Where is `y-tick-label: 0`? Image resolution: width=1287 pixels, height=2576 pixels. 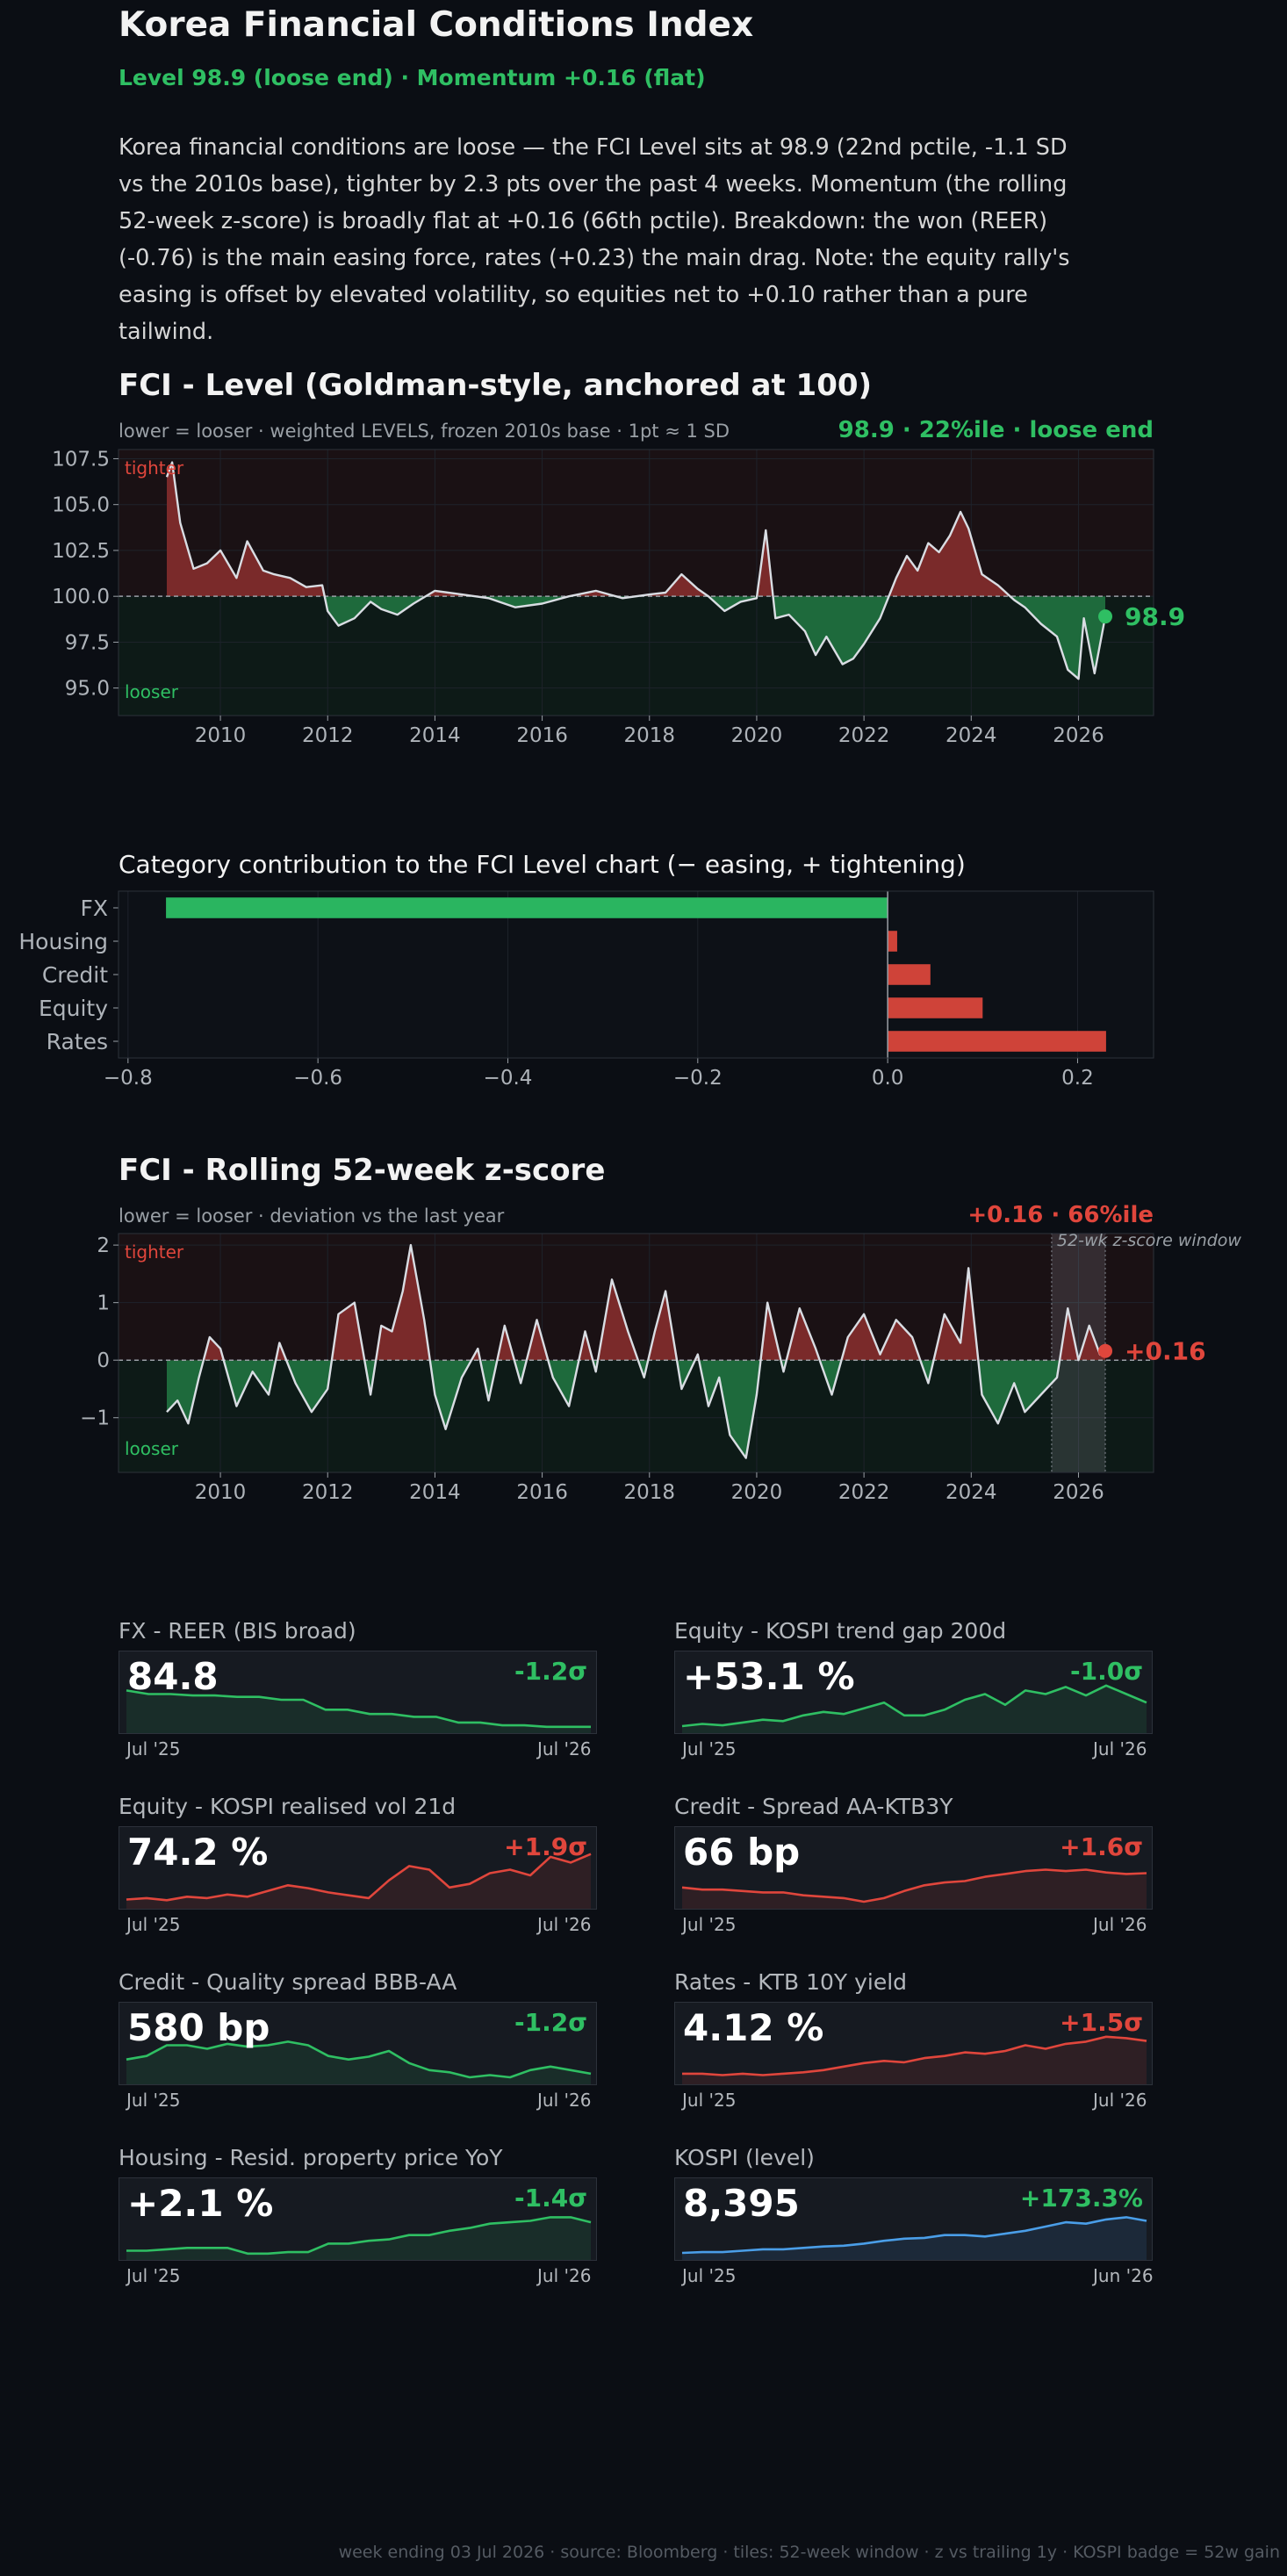
y-tick-label: 0 is located at coordinates (103, 1360).